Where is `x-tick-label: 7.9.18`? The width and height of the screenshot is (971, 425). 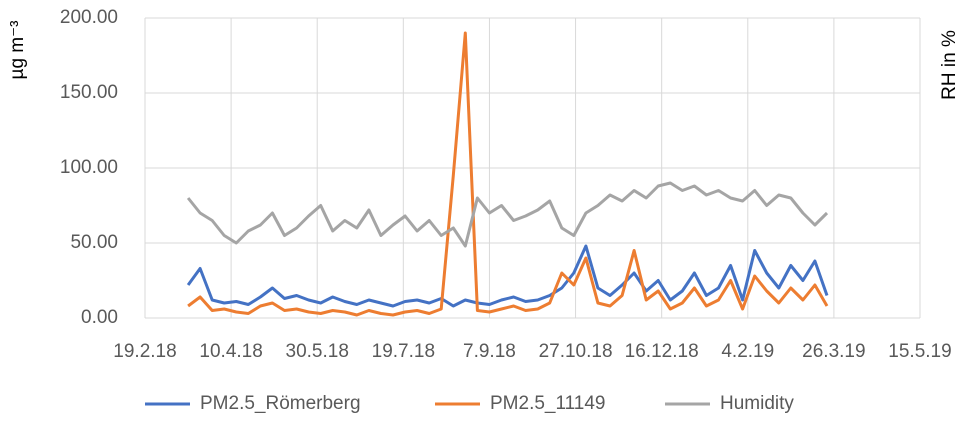
x-tick-label: 7.9.18 is located at coordinates (489, 351).